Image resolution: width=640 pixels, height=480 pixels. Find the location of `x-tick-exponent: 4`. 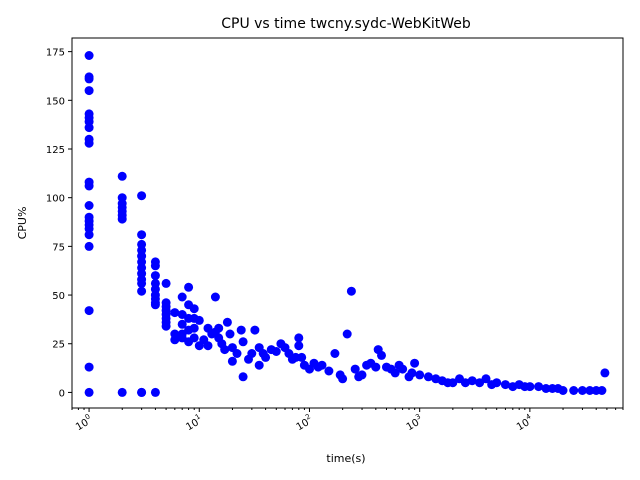

x-tick-exponent: 4 is located at coordinates (529, 416).